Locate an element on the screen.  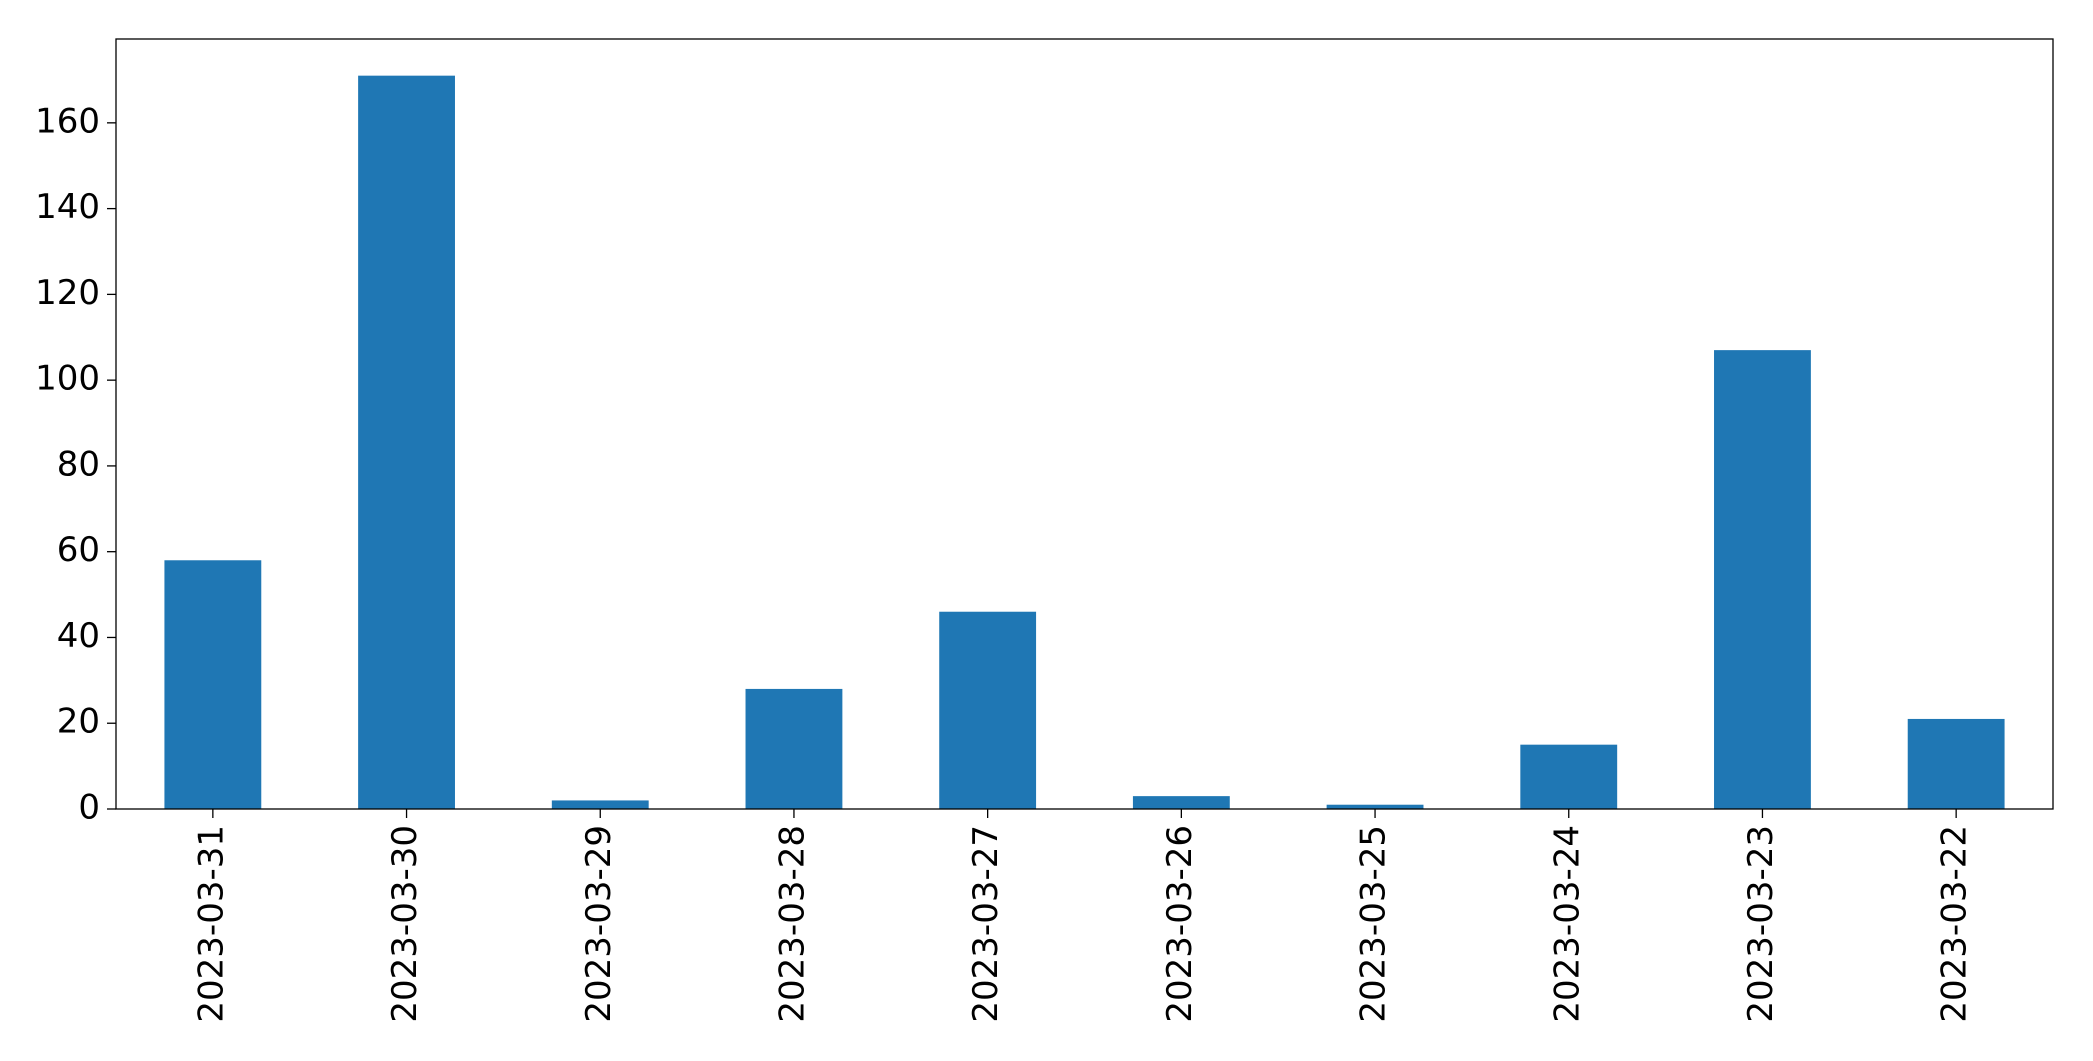
y-tick-label: 140 is located at coordinates (67, 207).